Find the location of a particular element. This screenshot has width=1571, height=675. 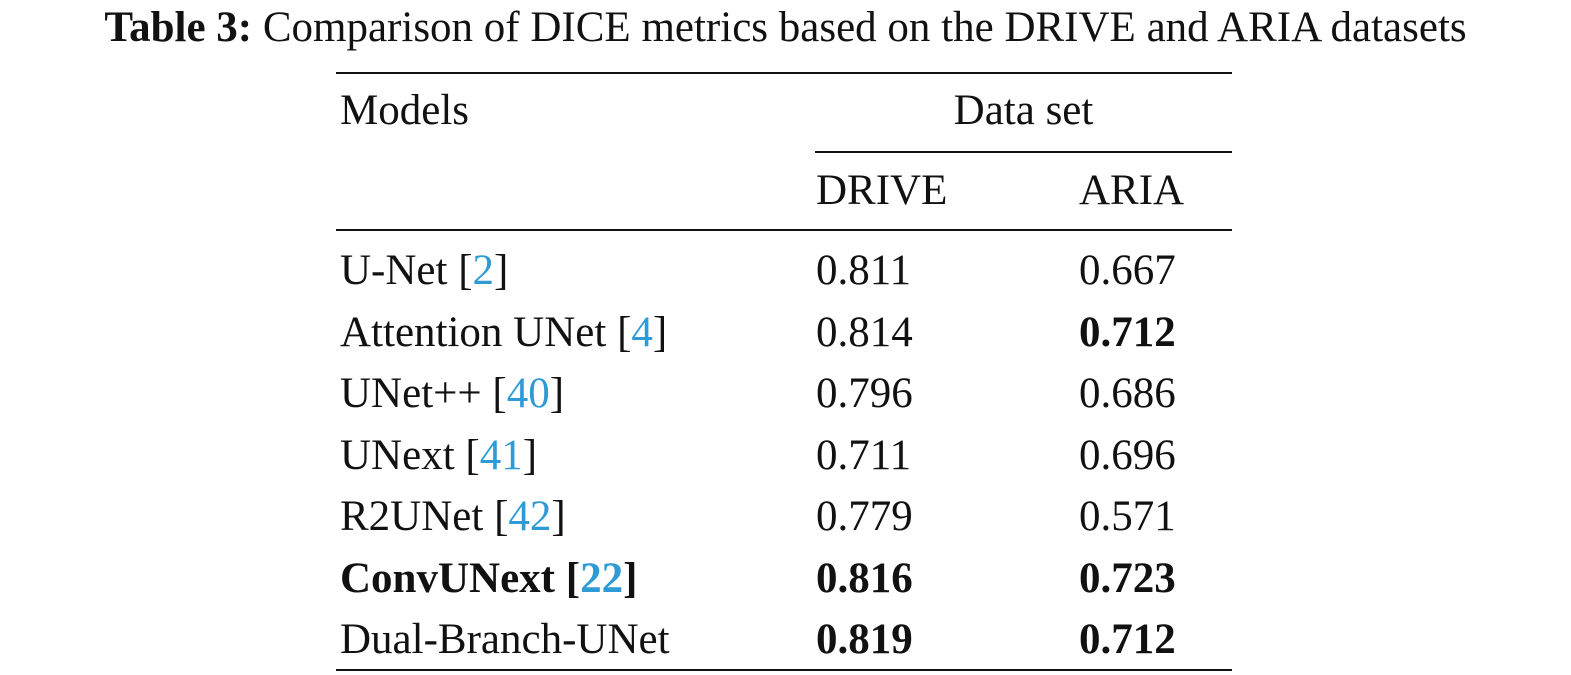

drive-value: 0.779 is located at coordinates (864, 516).